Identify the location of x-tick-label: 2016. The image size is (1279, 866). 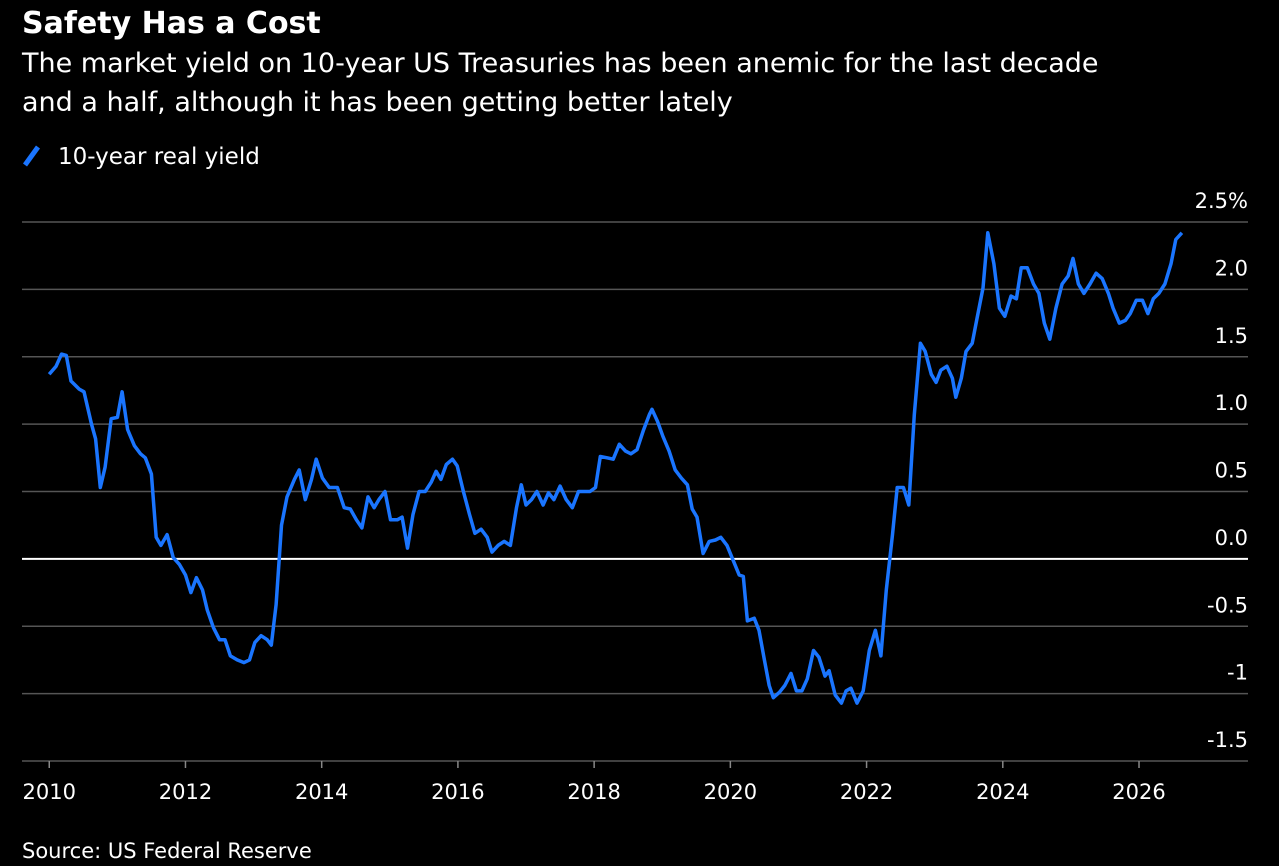
(457, 792).